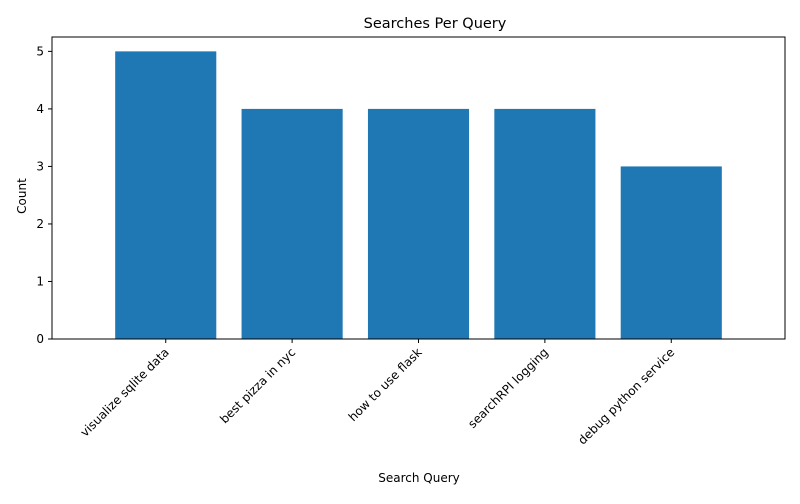 The height and width of the screenshot is (504, 800). What do you see at coordinates (435, 24) in the screenshot?
I see `chart-title: Searches Per Query` at bounding box center [435, 24].